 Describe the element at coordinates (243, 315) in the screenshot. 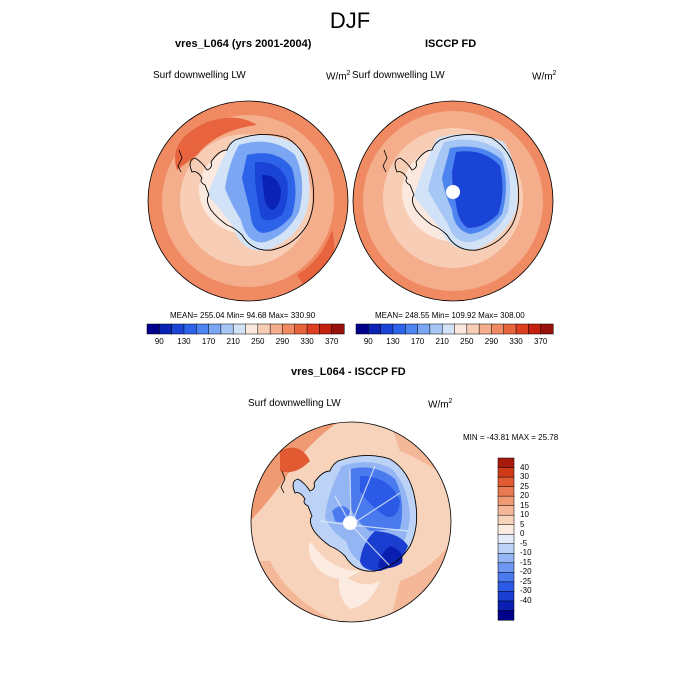

I see `panel1-stats: MEAN= 255.04 Min= 94.68 Max= 330.90` at that location.